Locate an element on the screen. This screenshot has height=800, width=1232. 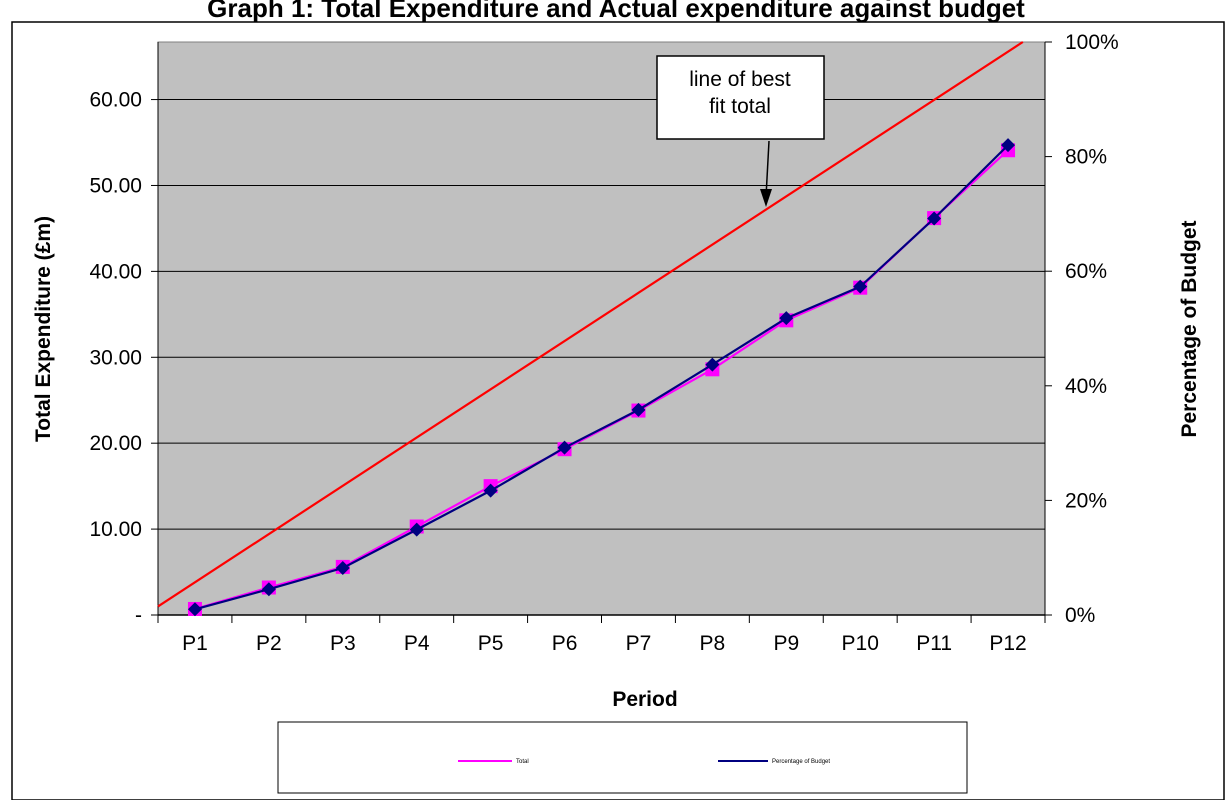
y-tick-label: - is located at coordinates (138, 615).